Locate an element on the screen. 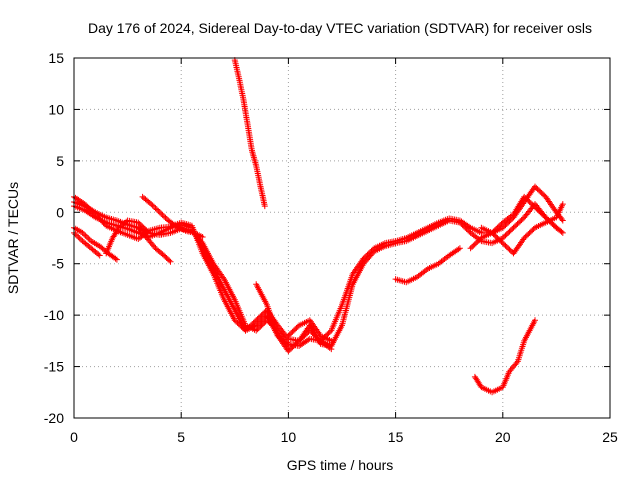 This screenshot has width=640, height=485. y-tick-label: 15 is located at coordinates (56, 58).